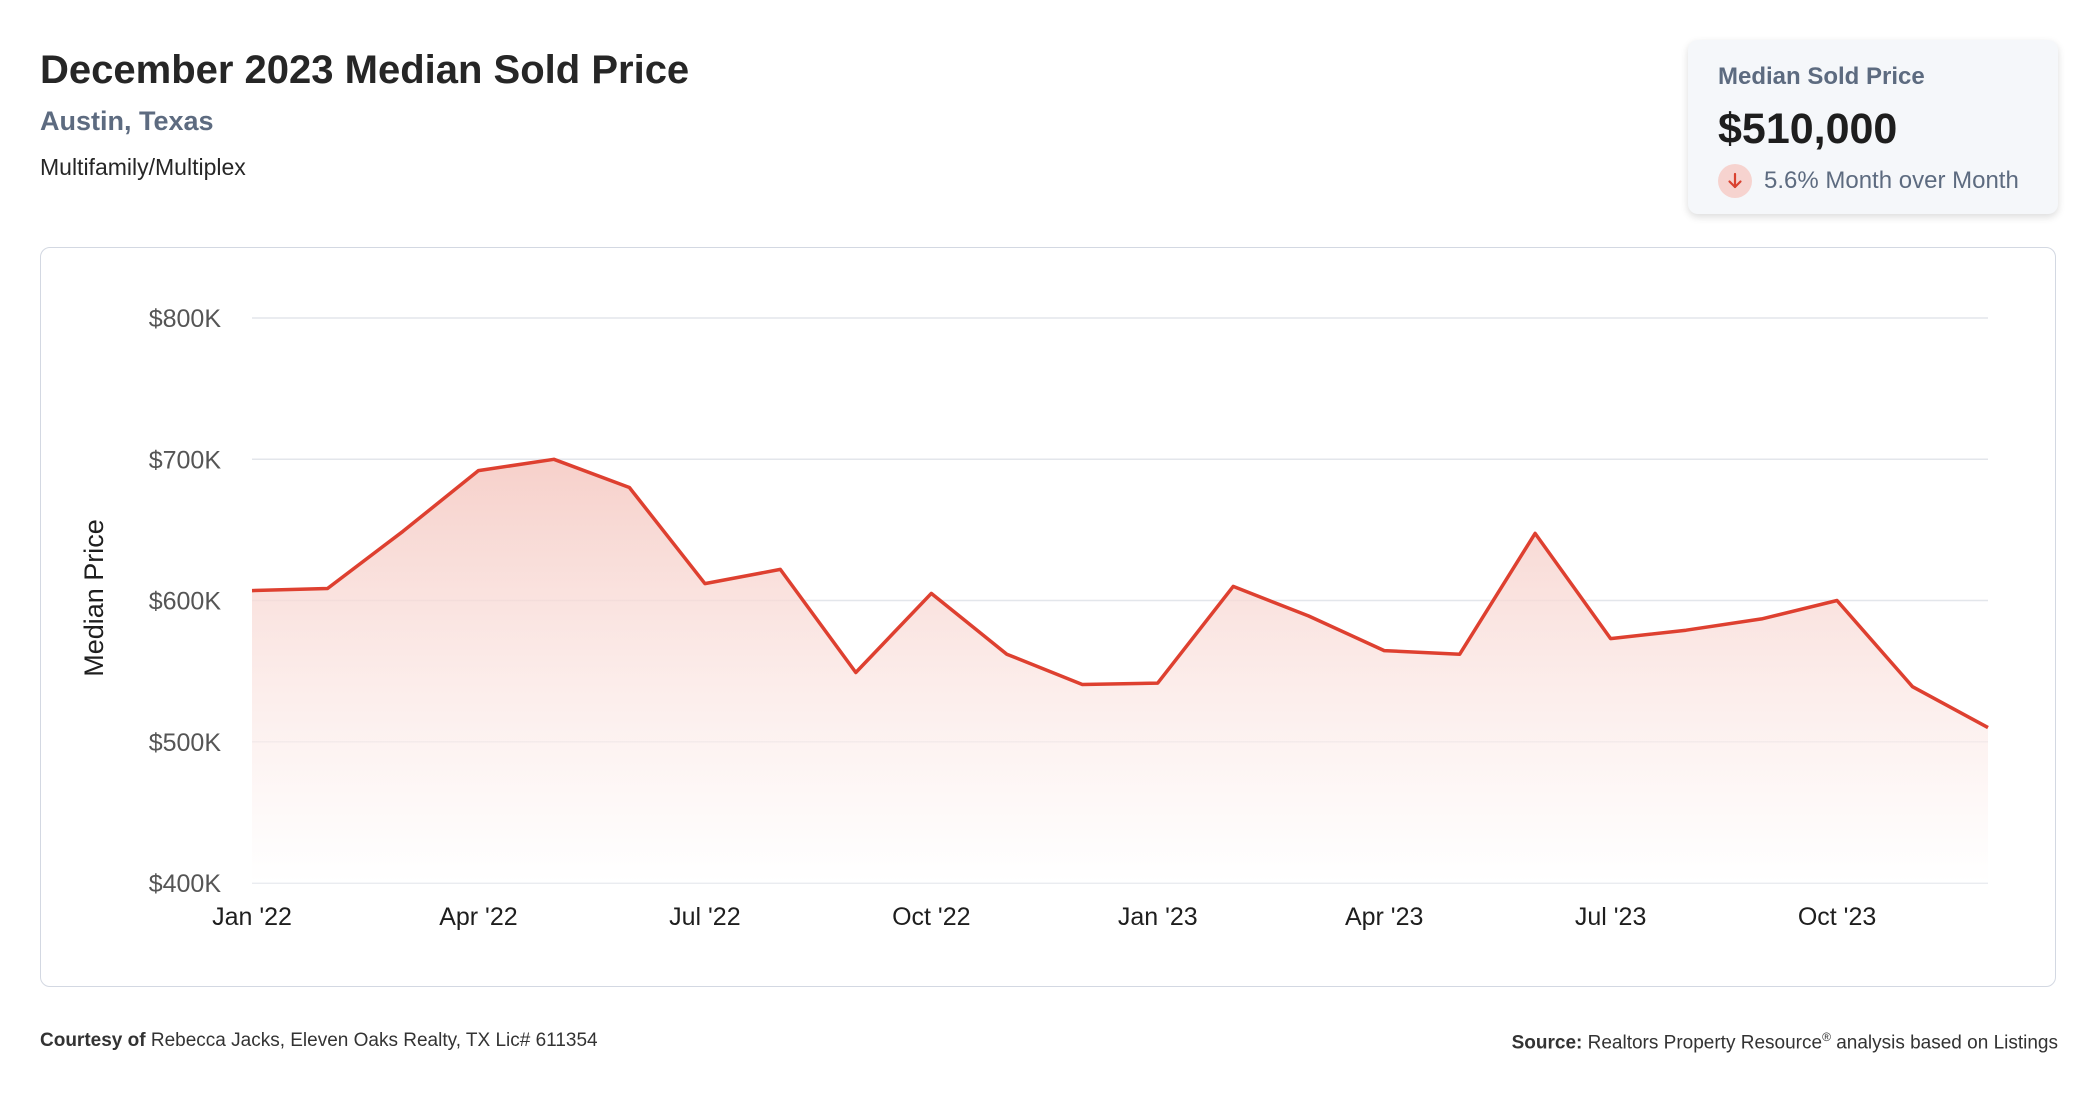  What do you see at coordinates (1735, 181) in the screenshot?
I see `arrow-down-icon` at bounding box center [1735, 181].